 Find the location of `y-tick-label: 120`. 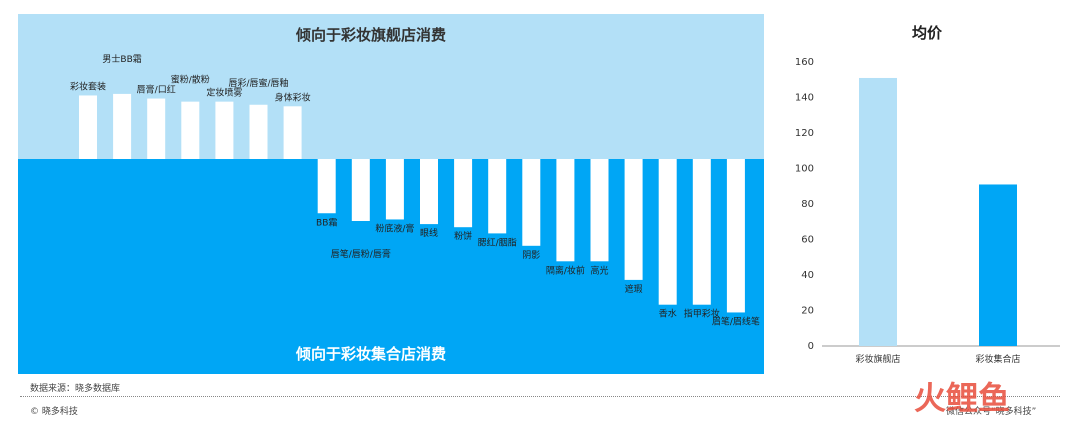

y-tick-label: 120 is located at coordinates (804, 133).